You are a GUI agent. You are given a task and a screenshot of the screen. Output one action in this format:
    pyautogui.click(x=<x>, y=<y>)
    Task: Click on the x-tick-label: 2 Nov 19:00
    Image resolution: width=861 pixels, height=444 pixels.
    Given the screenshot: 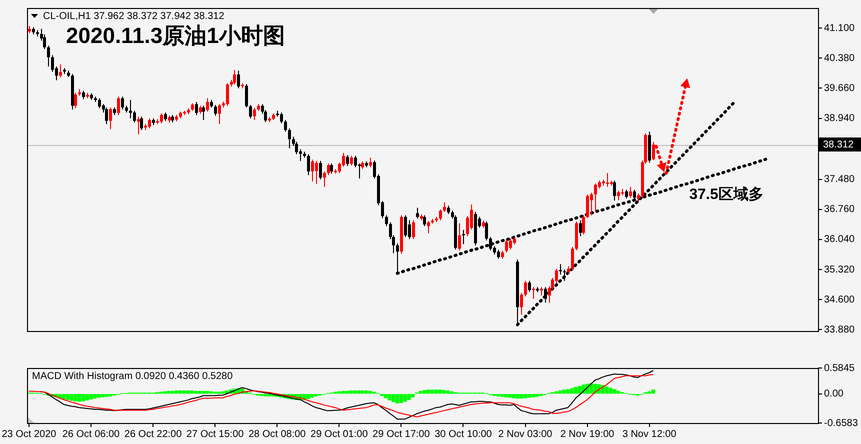 What is the action you would take?
    pyautogui.click(x=587, y=434)
    